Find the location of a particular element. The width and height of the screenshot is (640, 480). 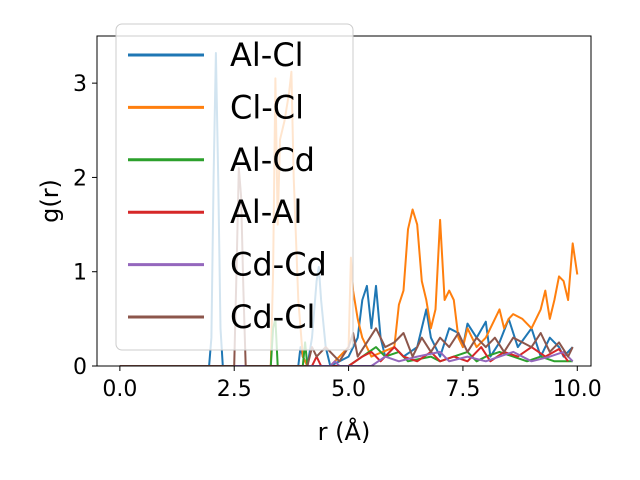

y-tick-label: 1 is located at coordinates (80, 273).